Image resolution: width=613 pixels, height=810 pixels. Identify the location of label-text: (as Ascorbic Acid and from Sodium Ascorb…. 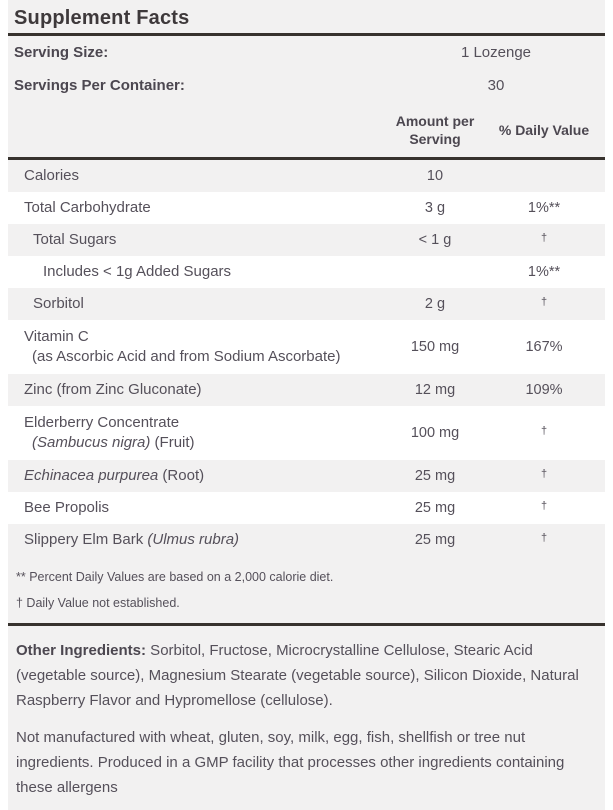
(186, 356).